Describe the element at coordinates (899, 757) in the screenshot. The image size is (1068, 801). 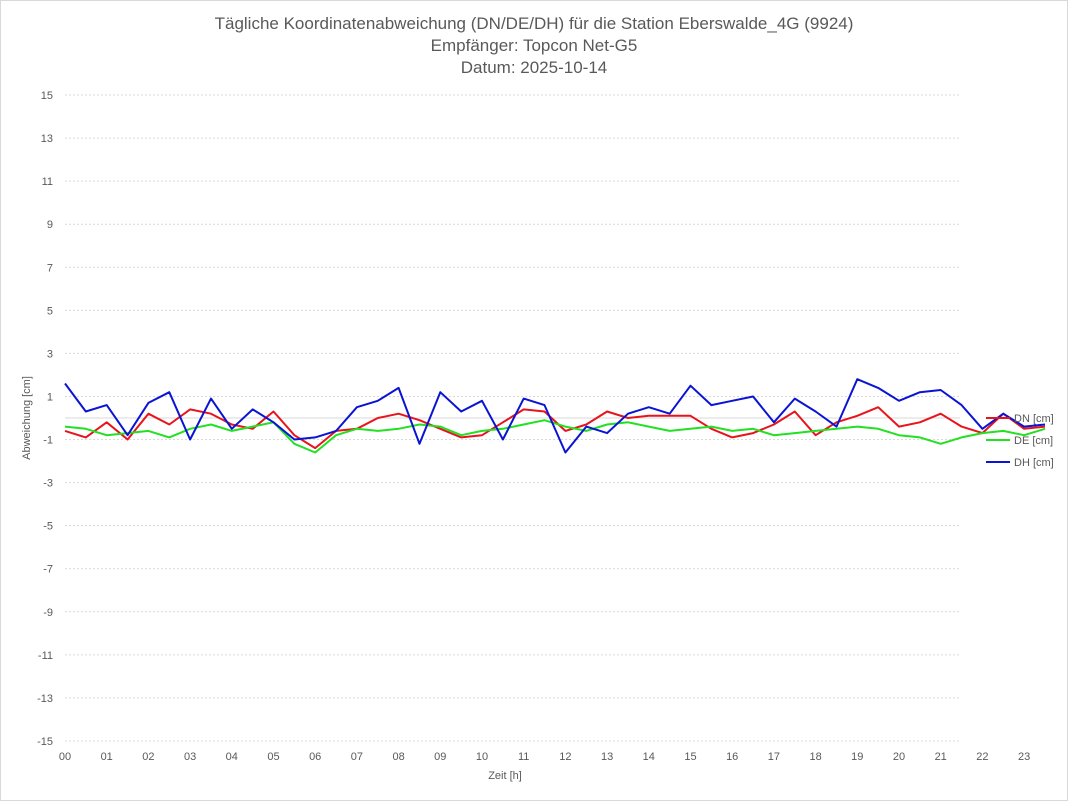
I see `x-tick-label: 20` at that location.